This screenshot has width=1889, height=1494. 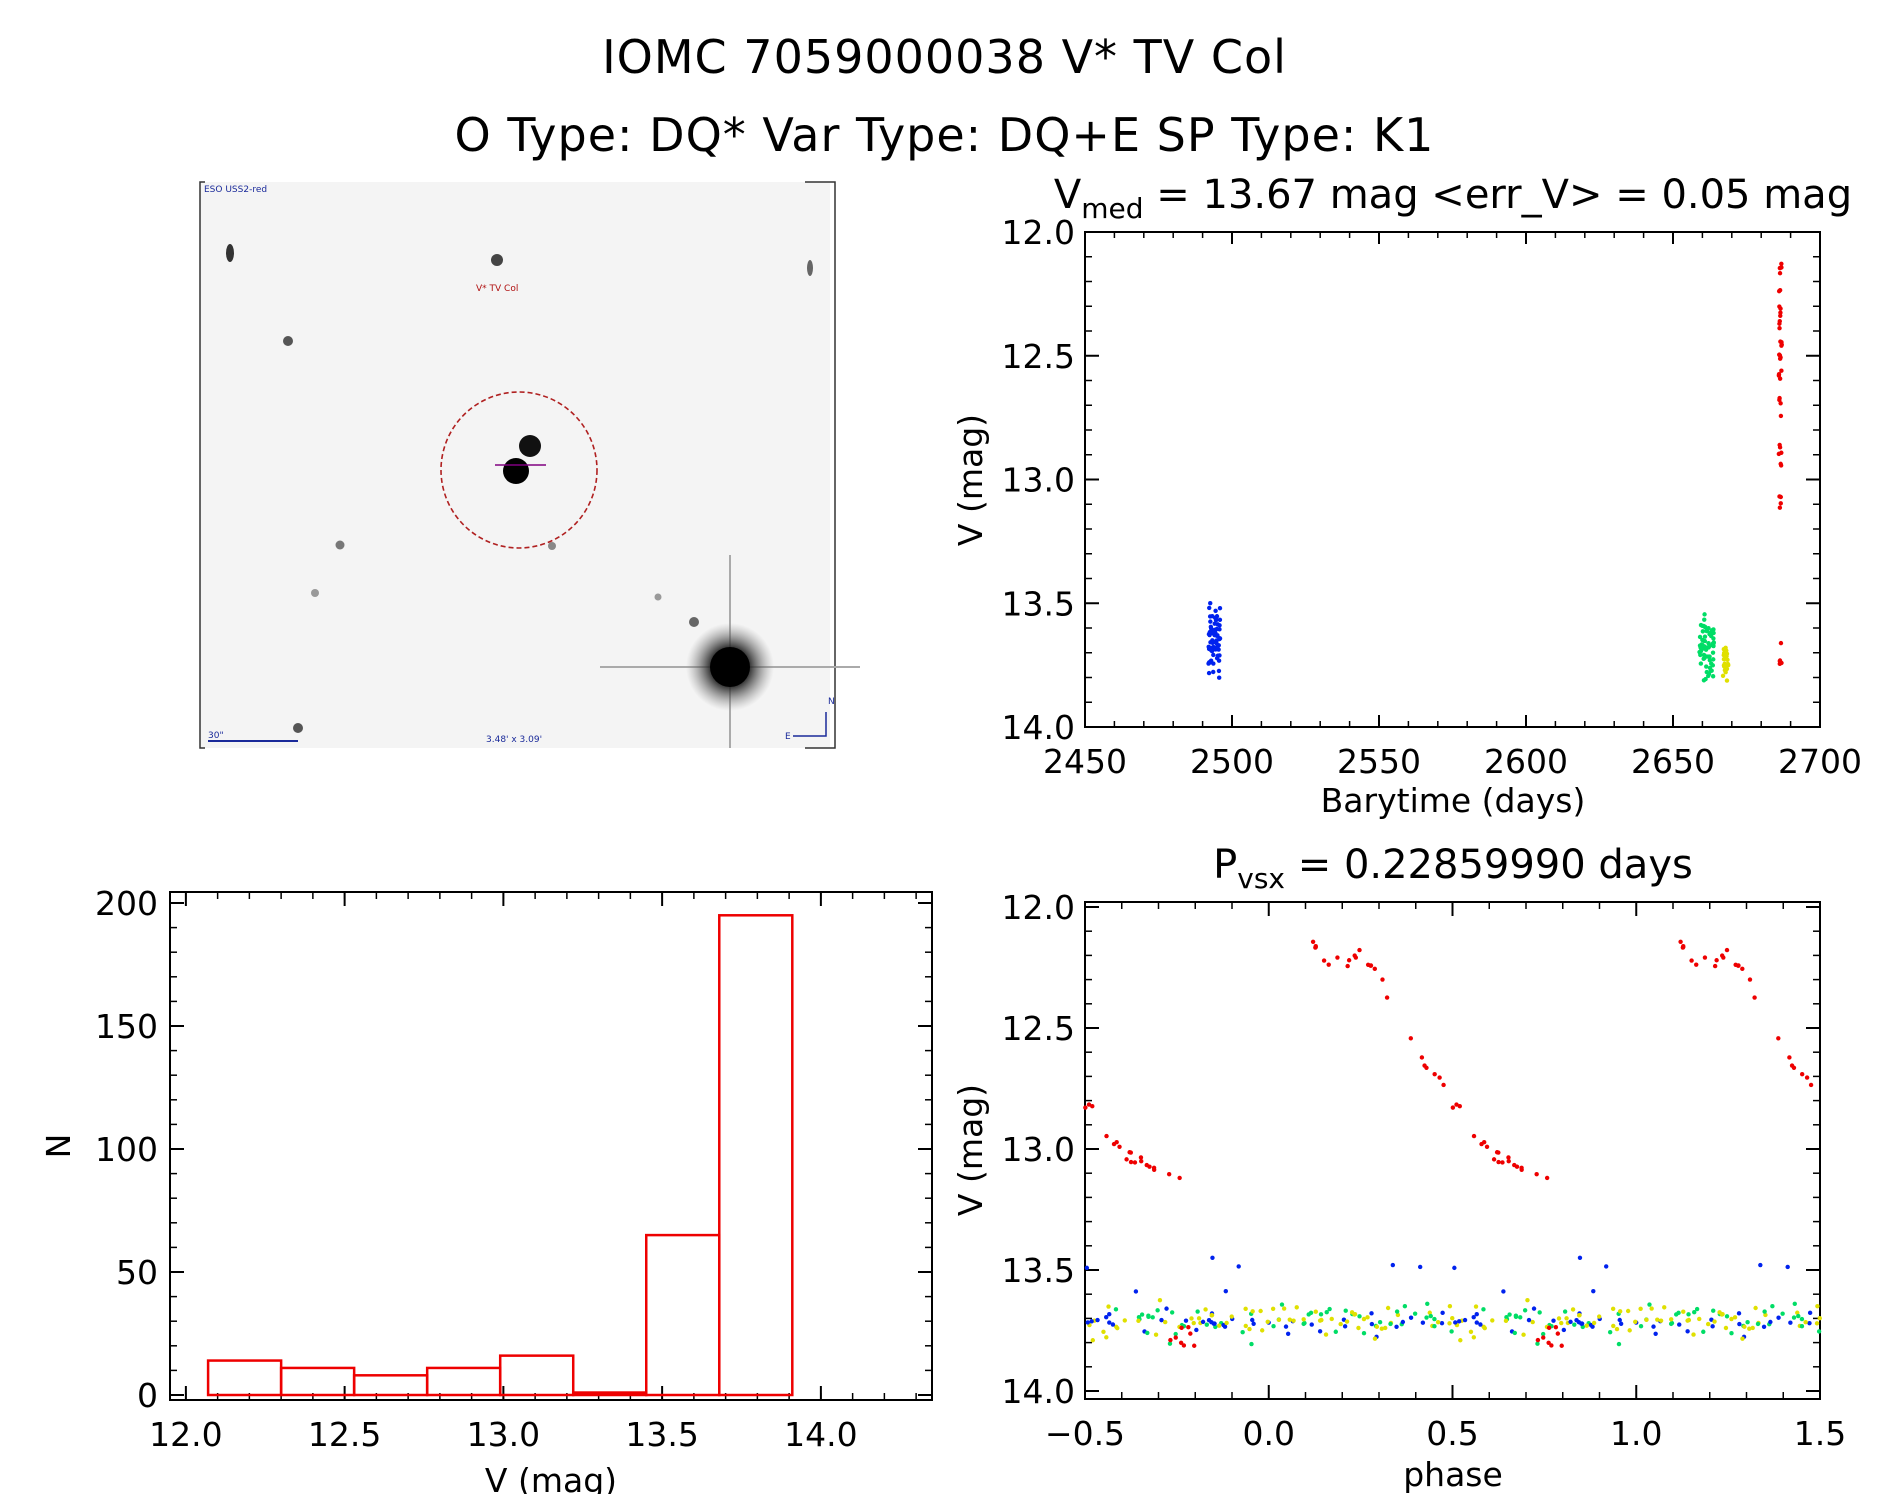 I want to click on histogram-xlabel: V (mag), so click(x=551, y=1477).